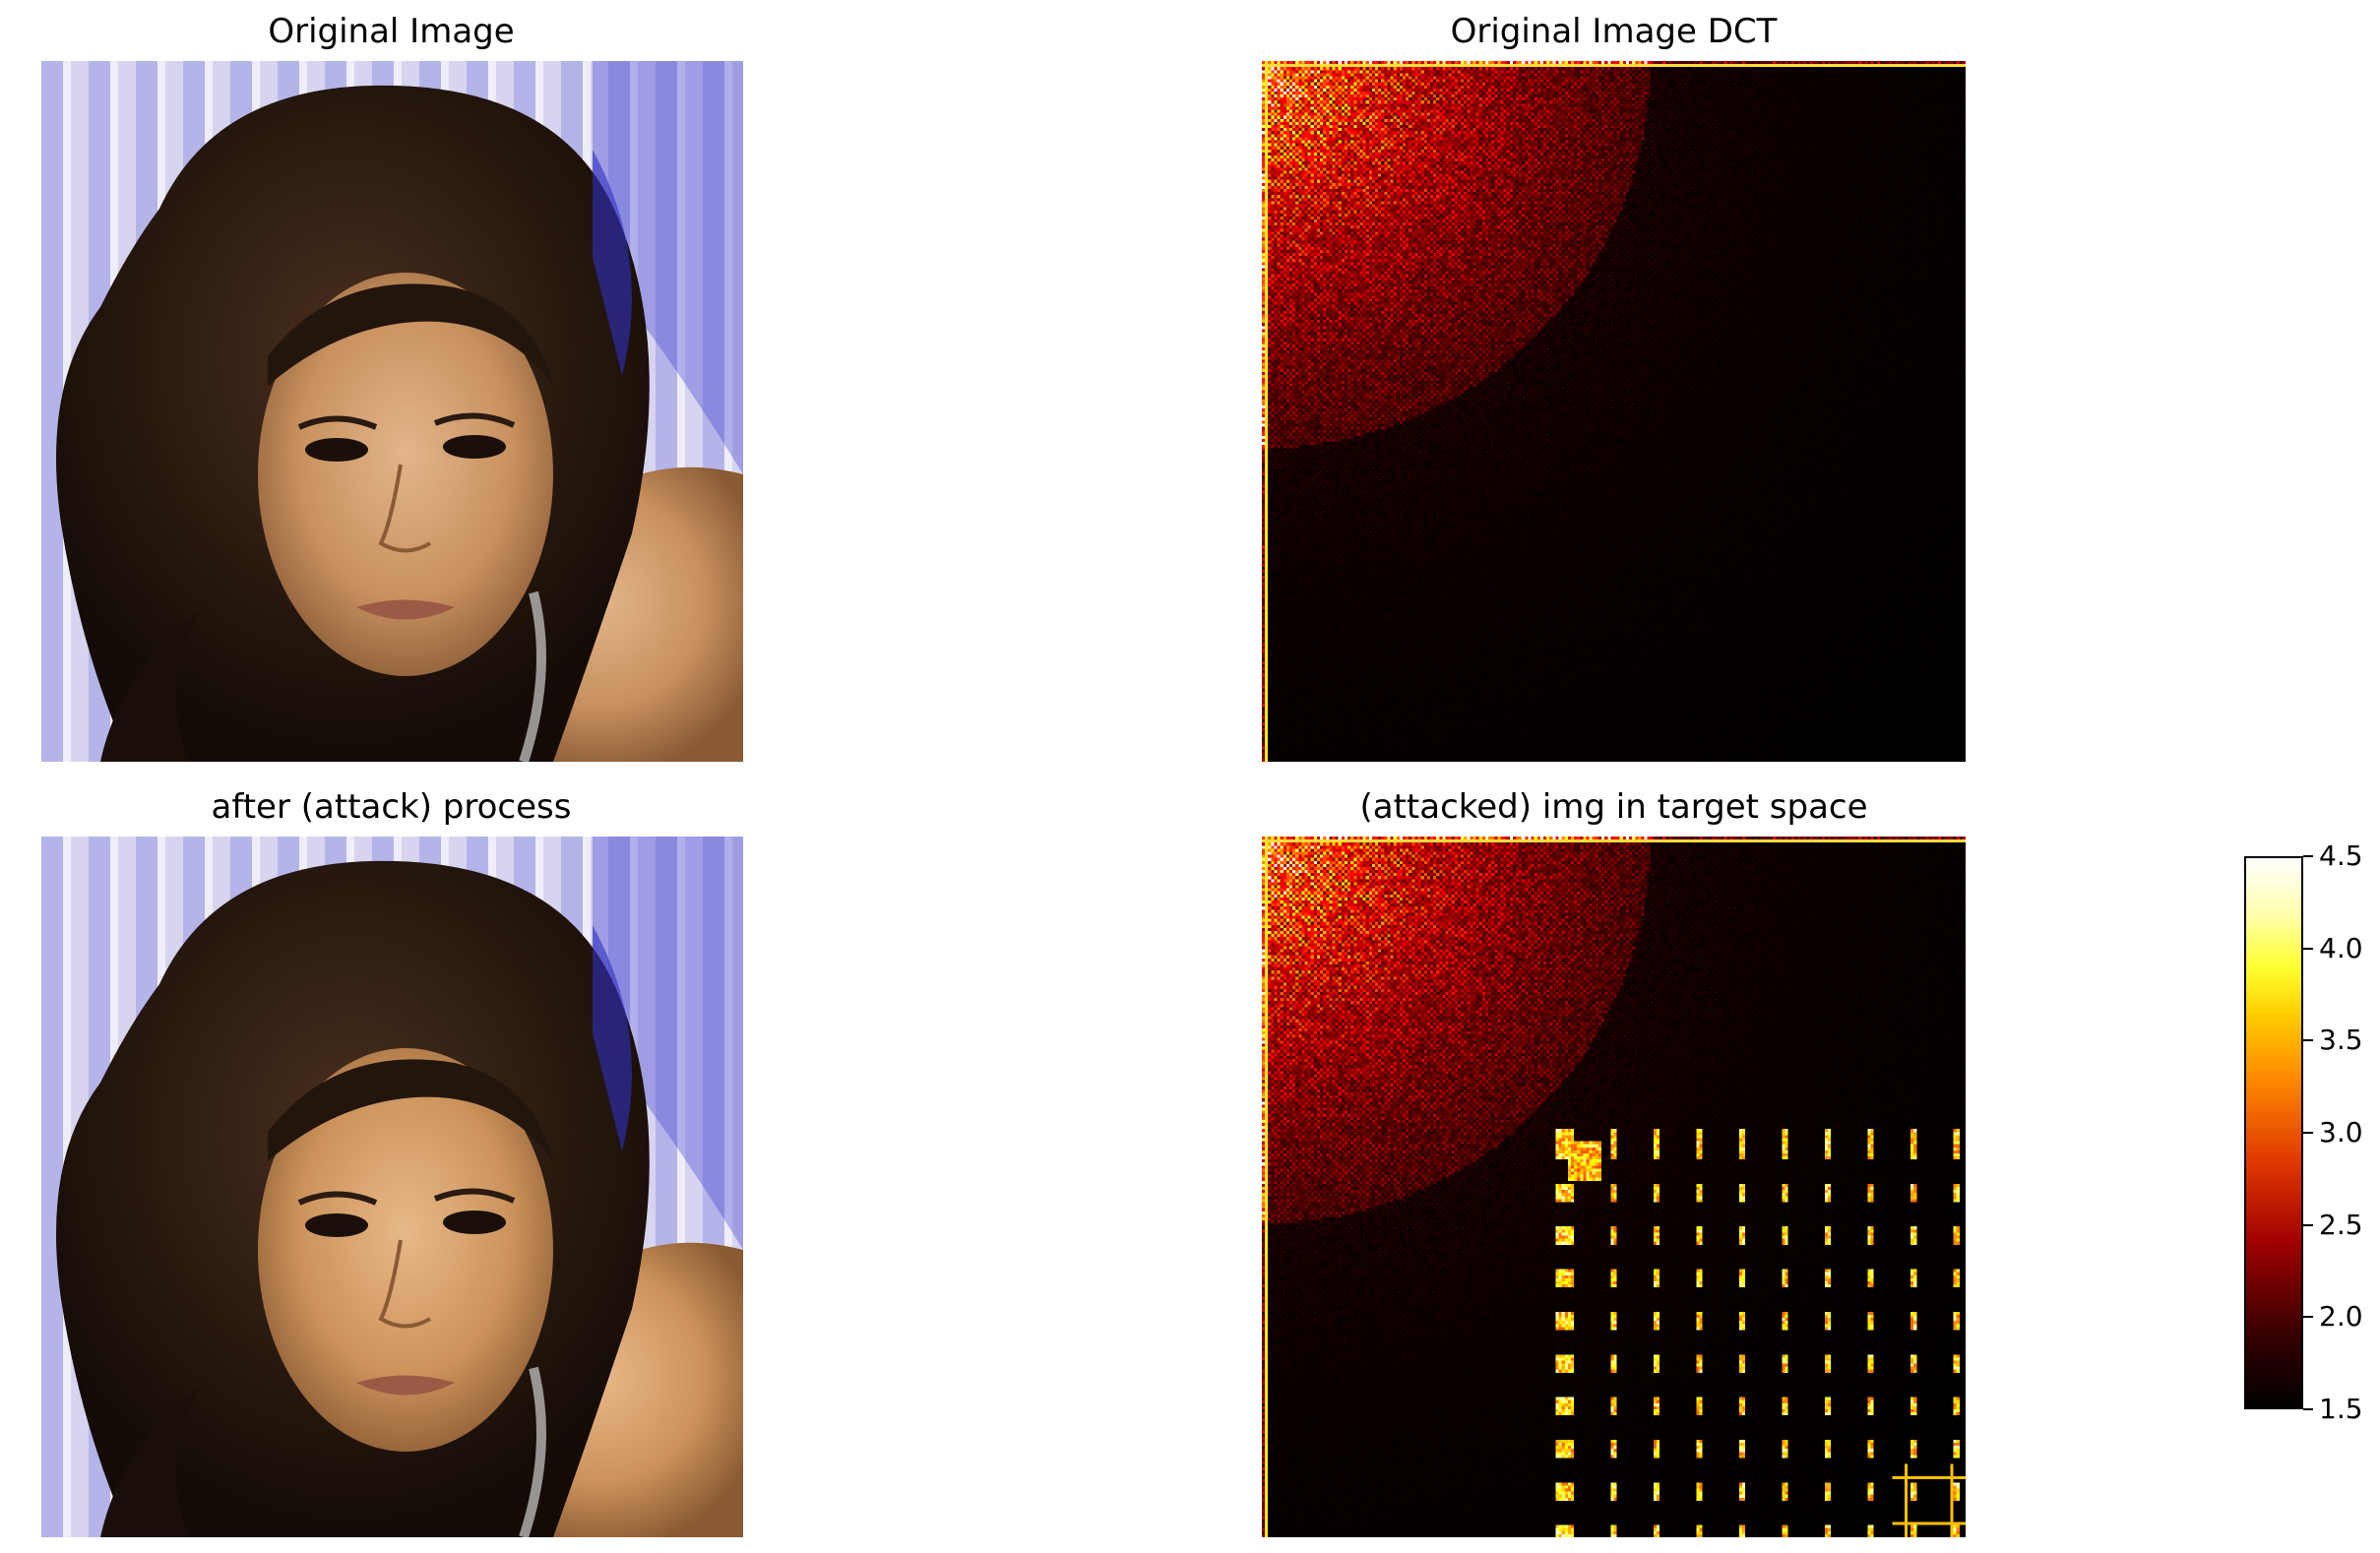  I want to click on colorbar-tick-label: 3.0, so click(2341, 1132).